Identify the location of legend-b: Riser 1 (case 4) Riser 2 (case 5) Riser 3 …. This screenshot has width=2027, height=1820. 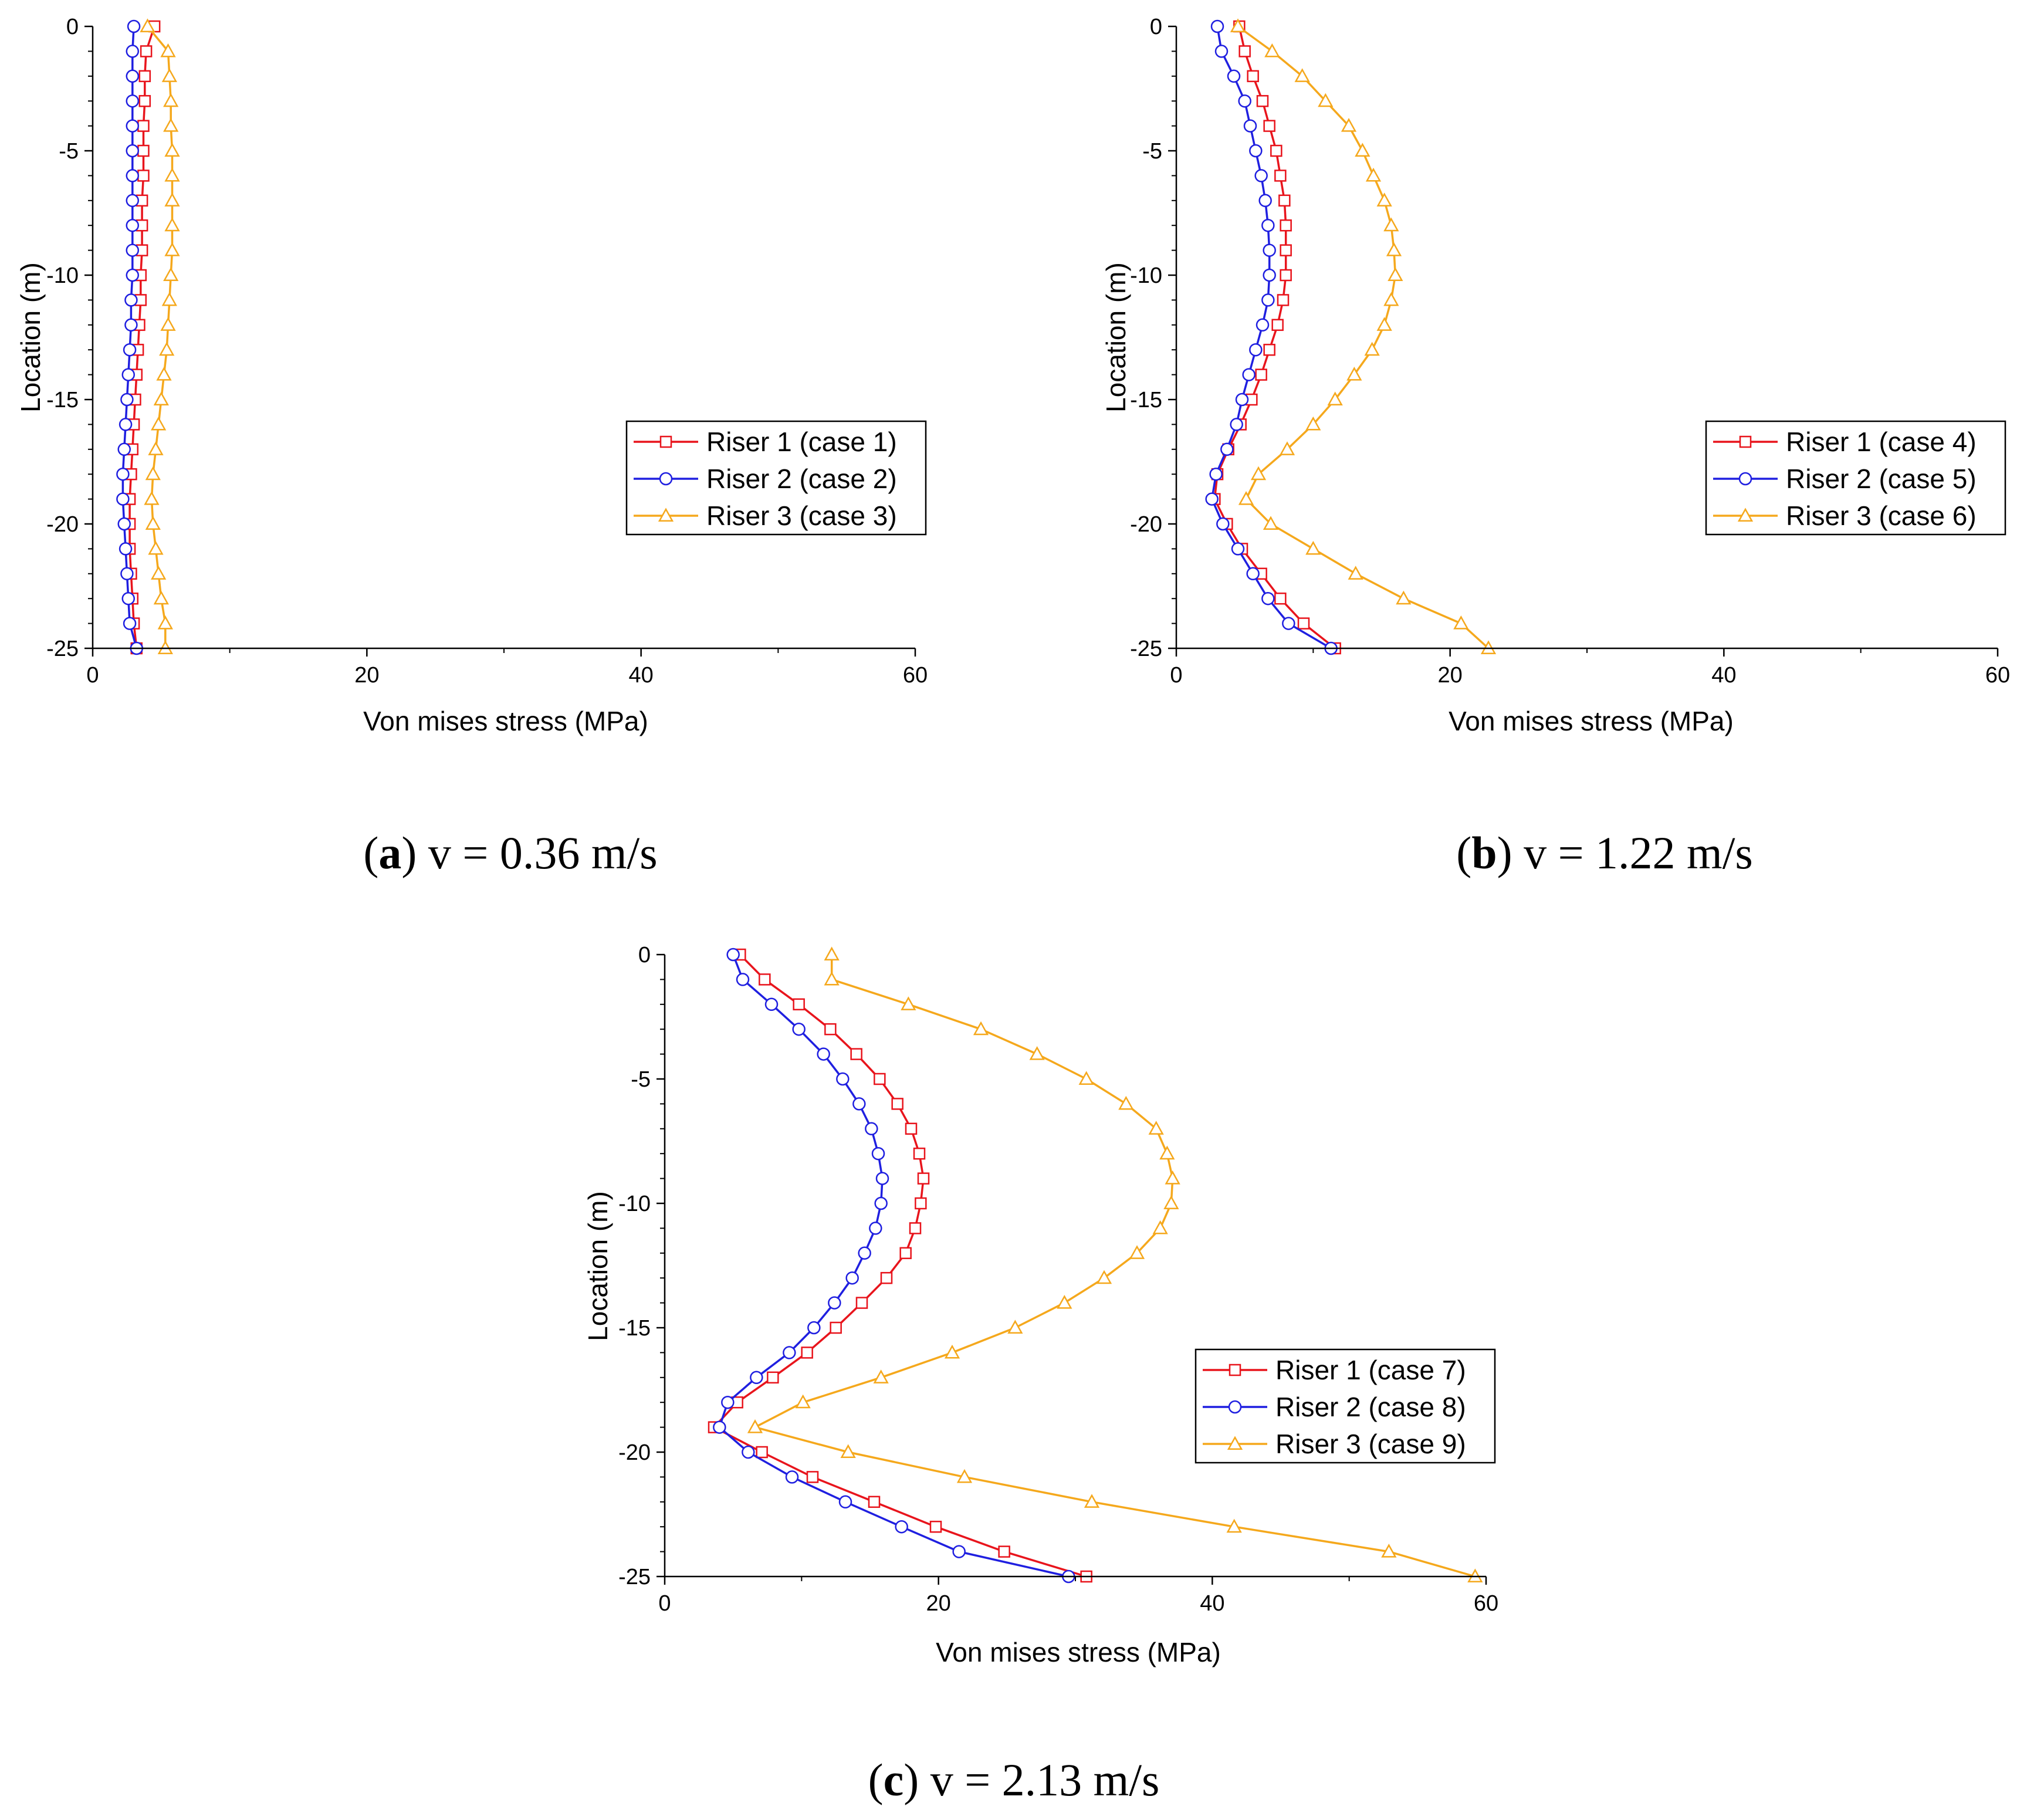
(1855, 478).